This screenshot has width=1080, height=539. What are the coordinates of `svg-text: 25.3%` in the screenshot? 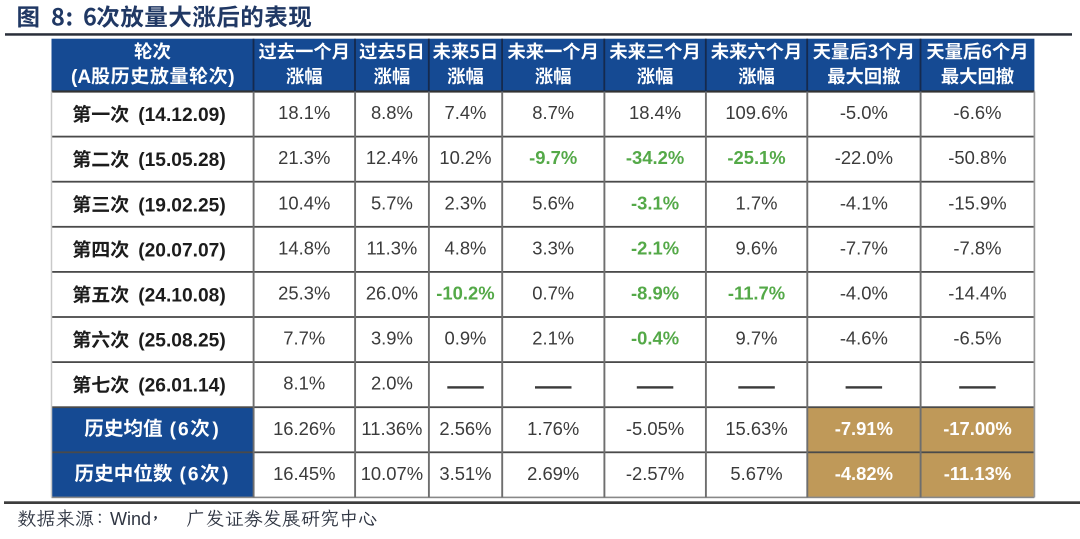 It's located at (304, 293).